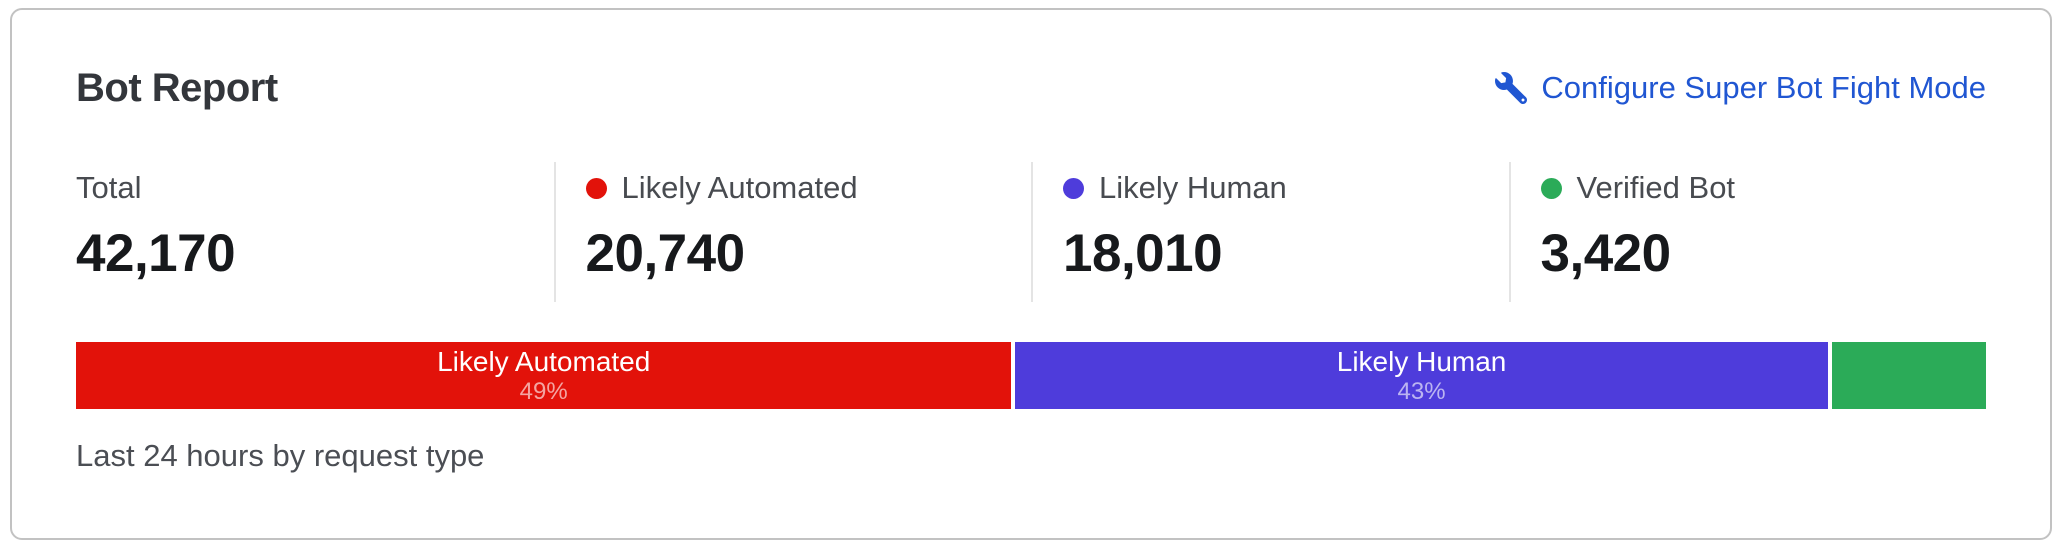 The height and width of the screenshot is (550, 2062). What do you see at coordinates (665, 253) in the screenshot?
I see `stat-likely-automated-value: 20,740` at bounding box center [665, 253].